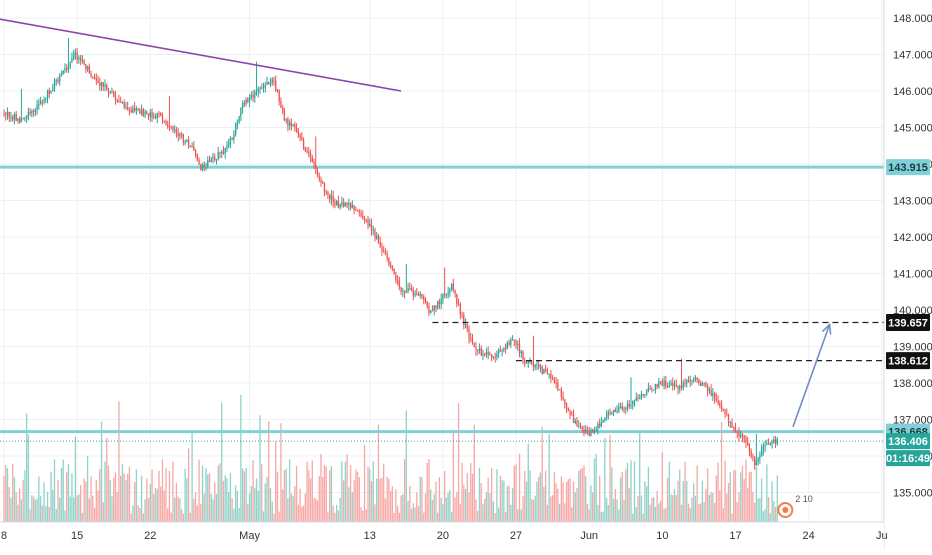  What do you see at coordinates (908, 323) in the screenshot?
I see `target-badge: 139.657` at bounding box center [908, 323].